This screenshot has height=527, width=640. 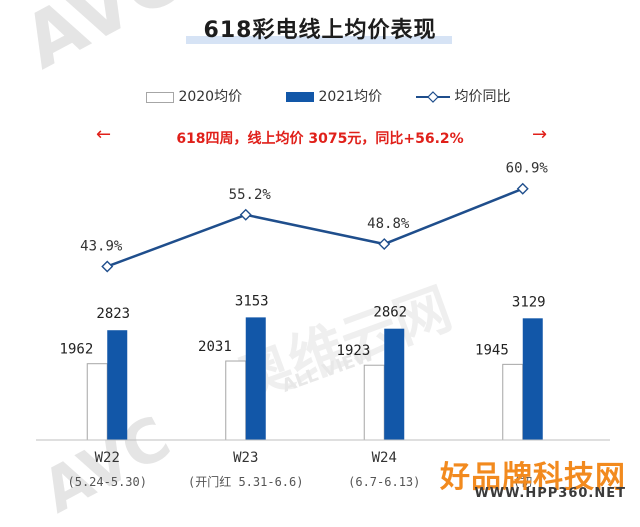 I want to click on legend-yoy: 均价同比, so click(x=463, y=96).